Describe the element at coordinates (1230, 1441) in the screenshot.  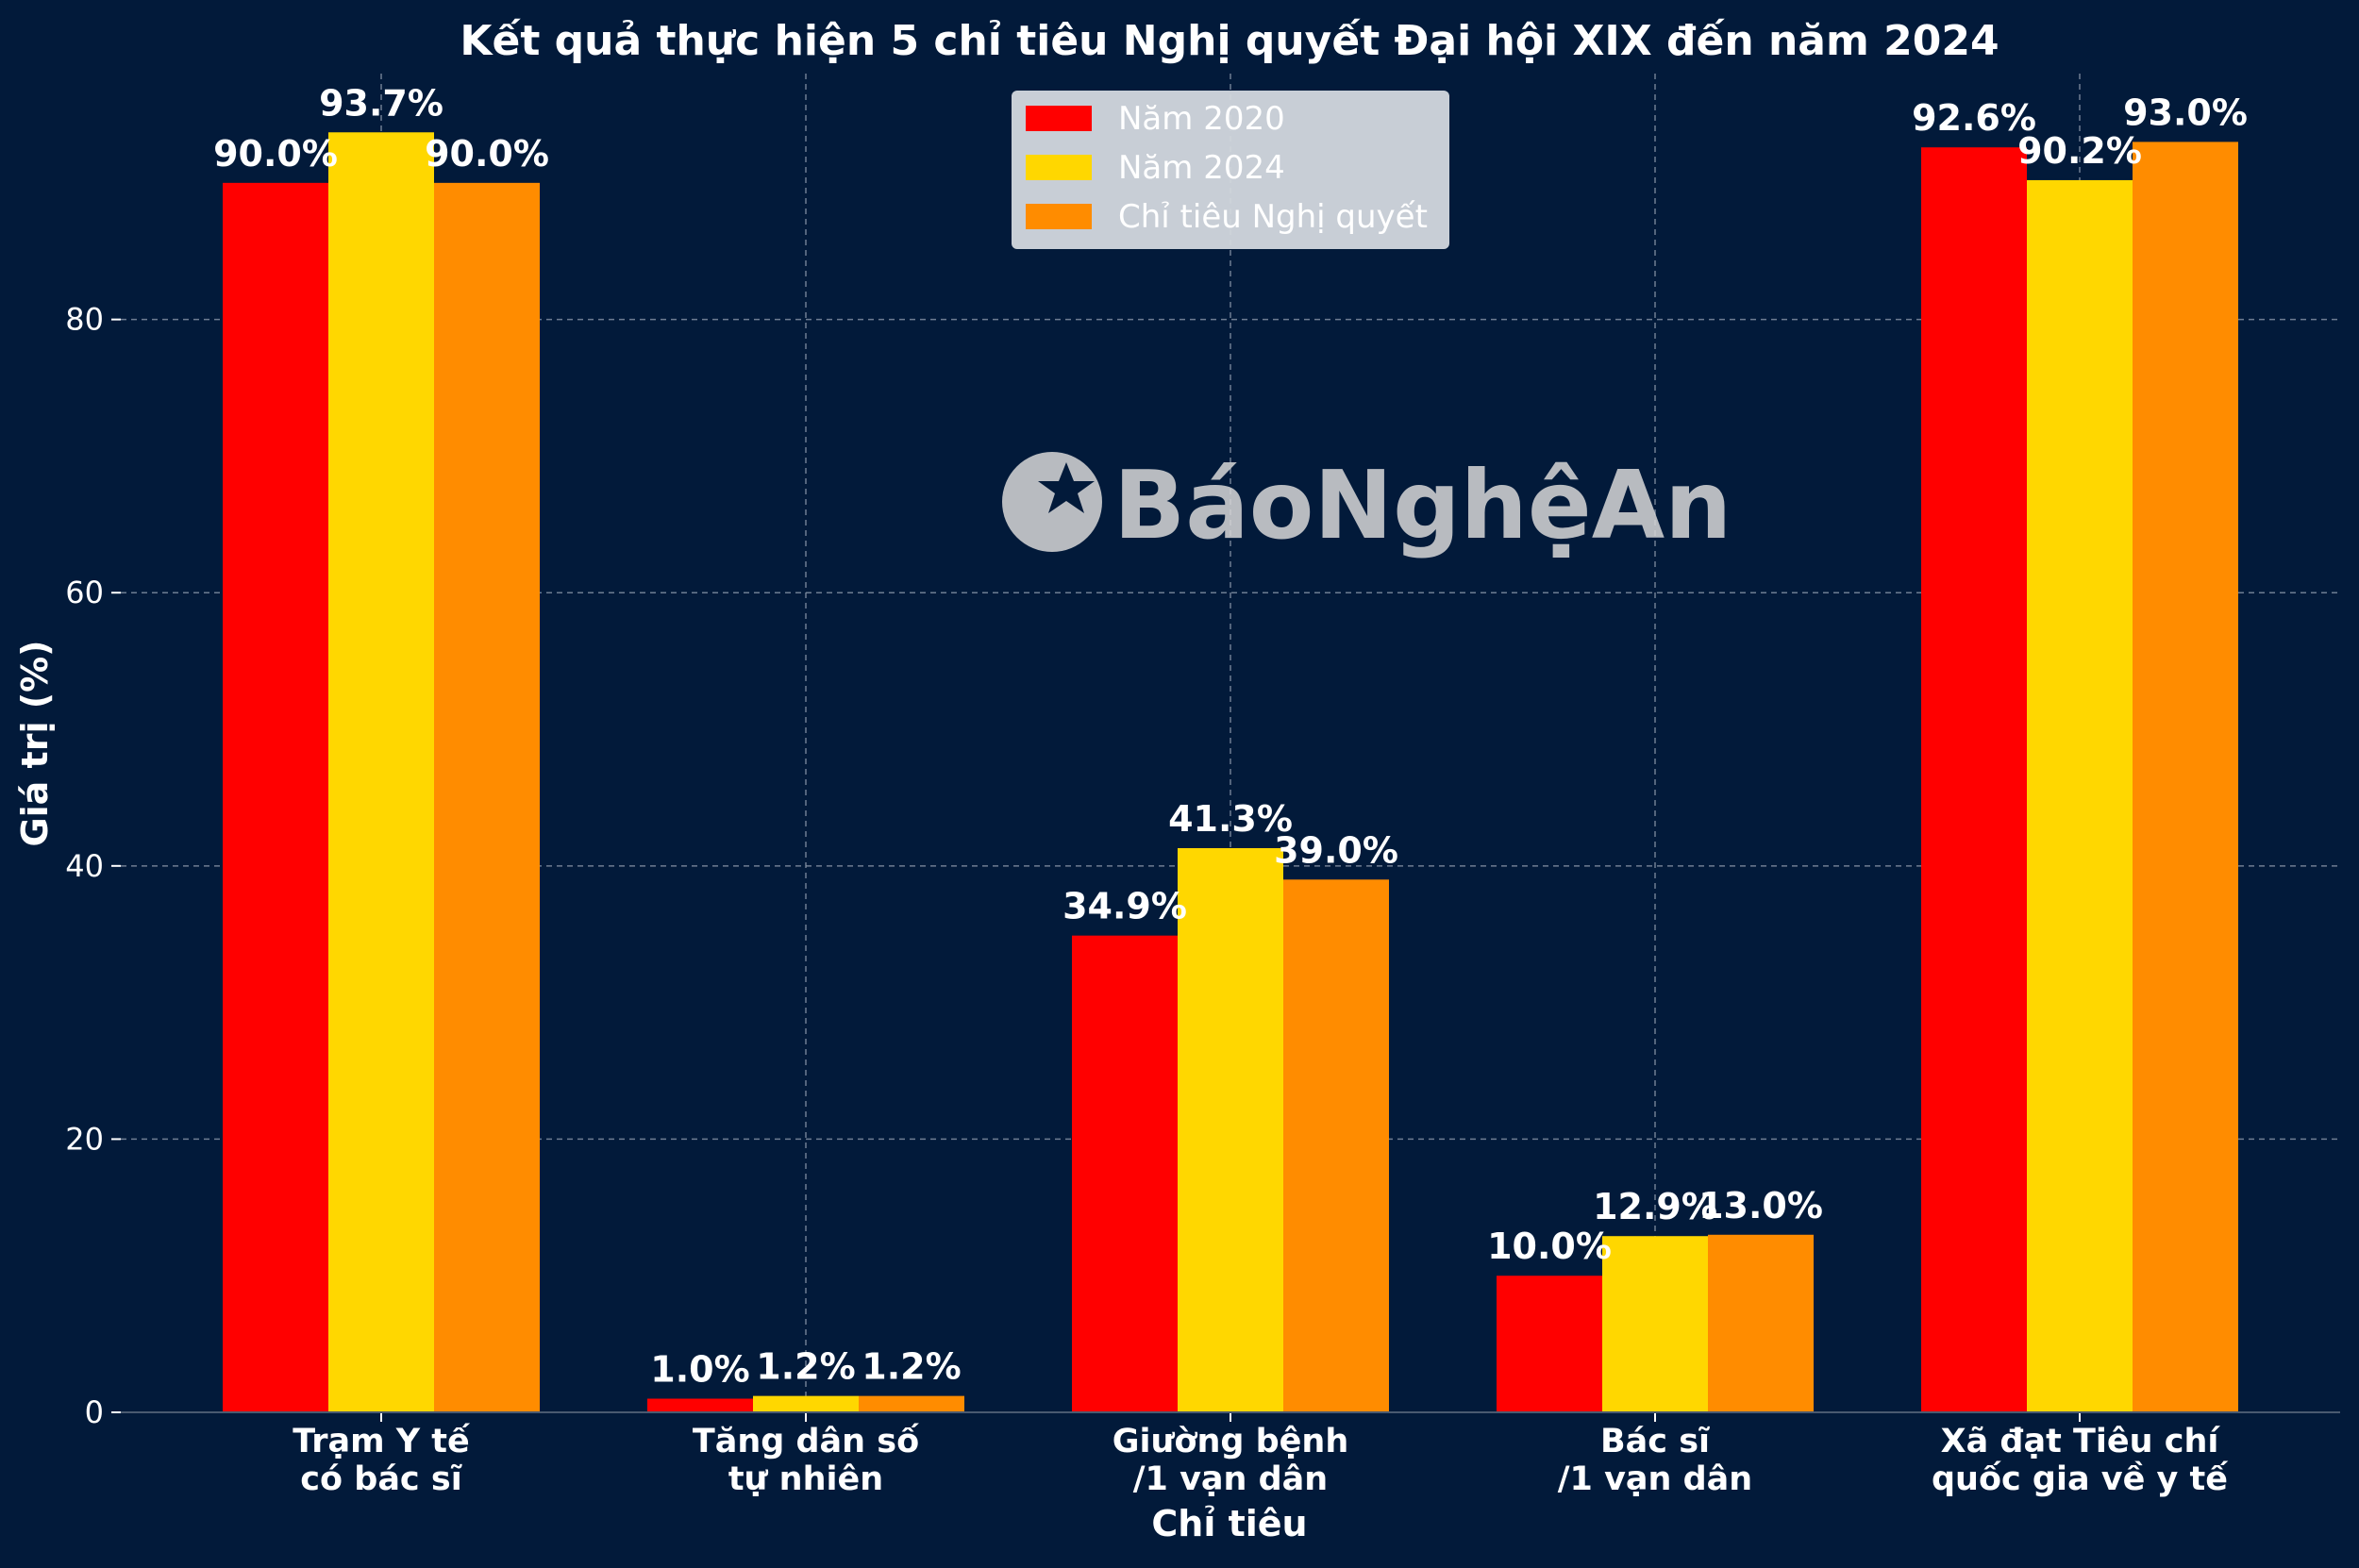
I see `x-tick-label: Giường bệnh` at that location.